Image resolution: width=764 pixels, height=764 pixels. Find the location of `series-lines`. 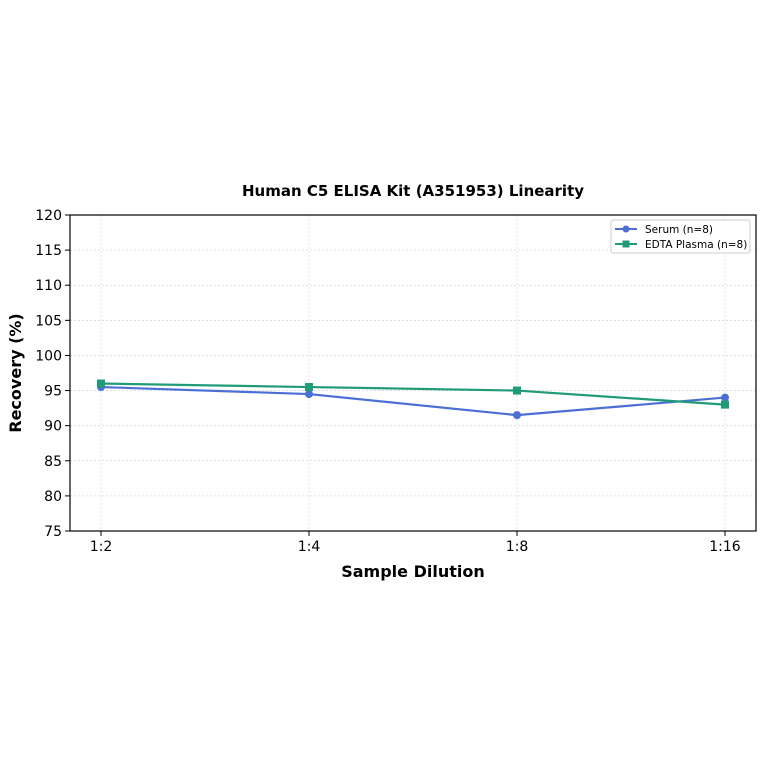

series-lines is located at coordinates (413, 399).